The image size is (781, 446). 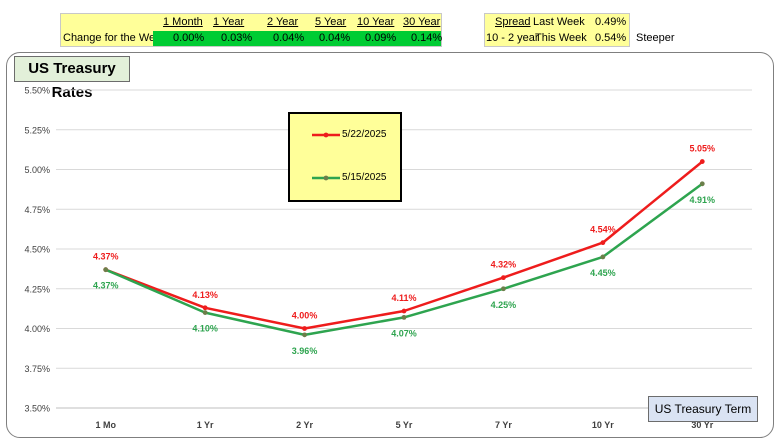 What do you see at coordinates (326, 156) in the screenshot?
I see `legend-swatches` at bounding box center [326, 156].